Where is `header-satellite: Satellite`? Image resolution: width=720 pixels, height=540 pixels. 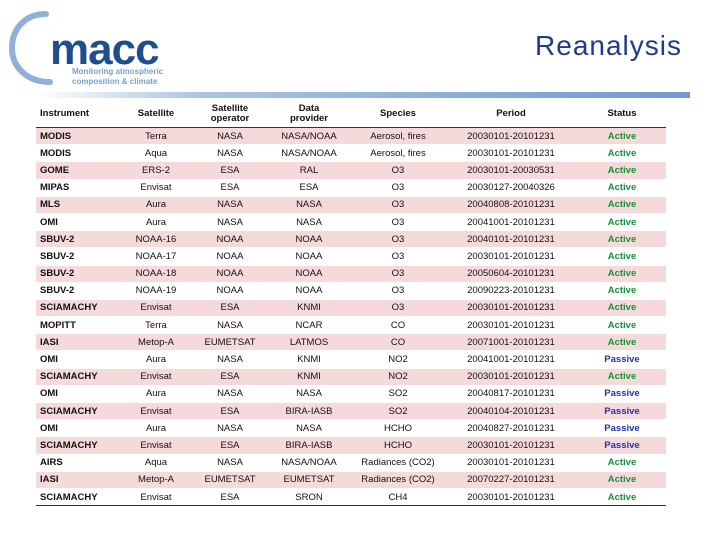 header-satellite: Satellite is located at coordinates (156, 114).